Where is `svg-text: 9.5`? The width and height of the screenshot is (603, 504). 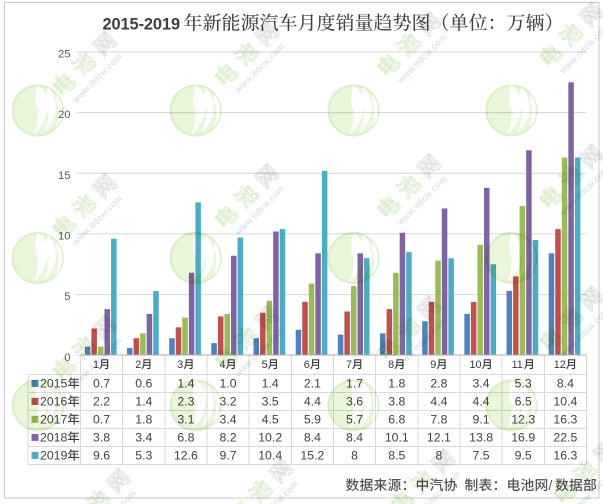 svg-text: 9.5 is located at coordinates (523, 456).